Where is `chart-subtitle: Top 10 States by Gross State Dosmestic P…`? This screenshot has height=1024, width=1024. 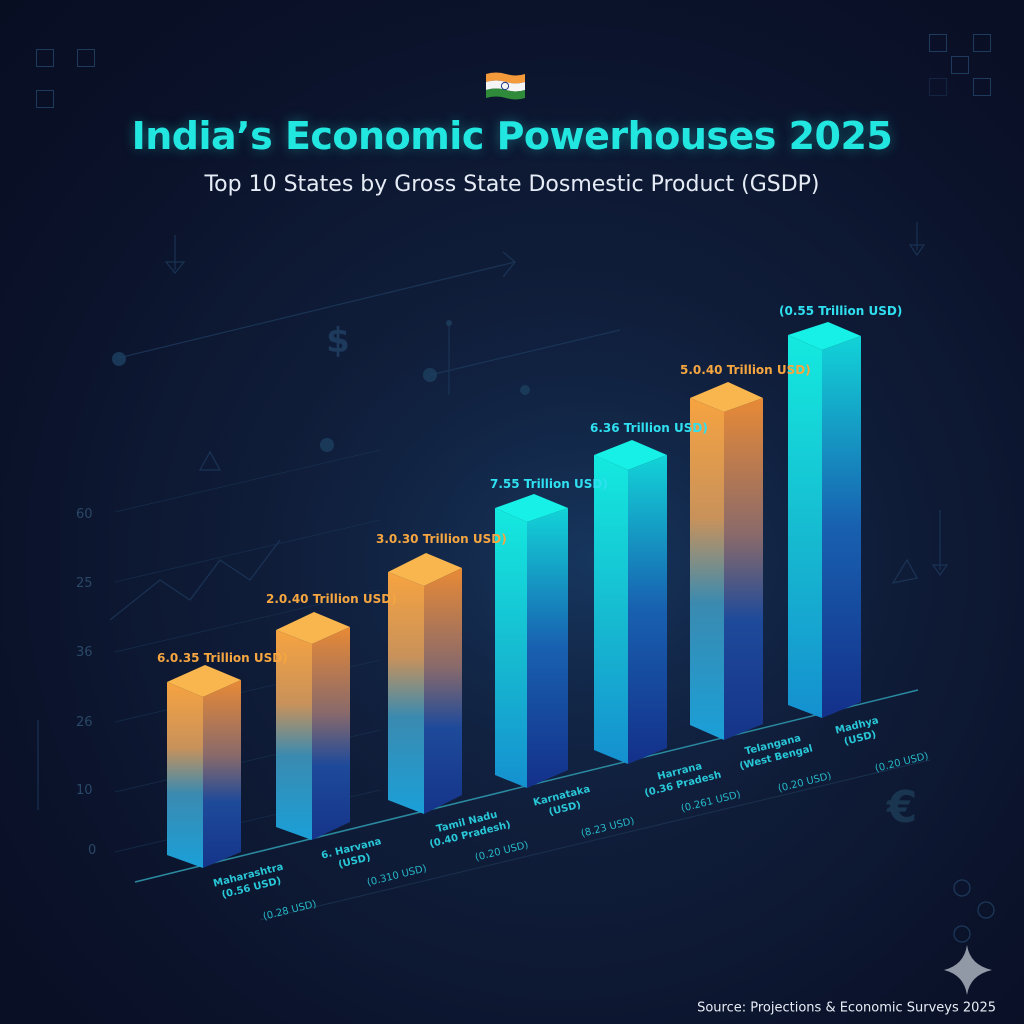 chart-subtitle: Top 10 States by Gross State Dosmestic P… is located at coordinates (512, 184).